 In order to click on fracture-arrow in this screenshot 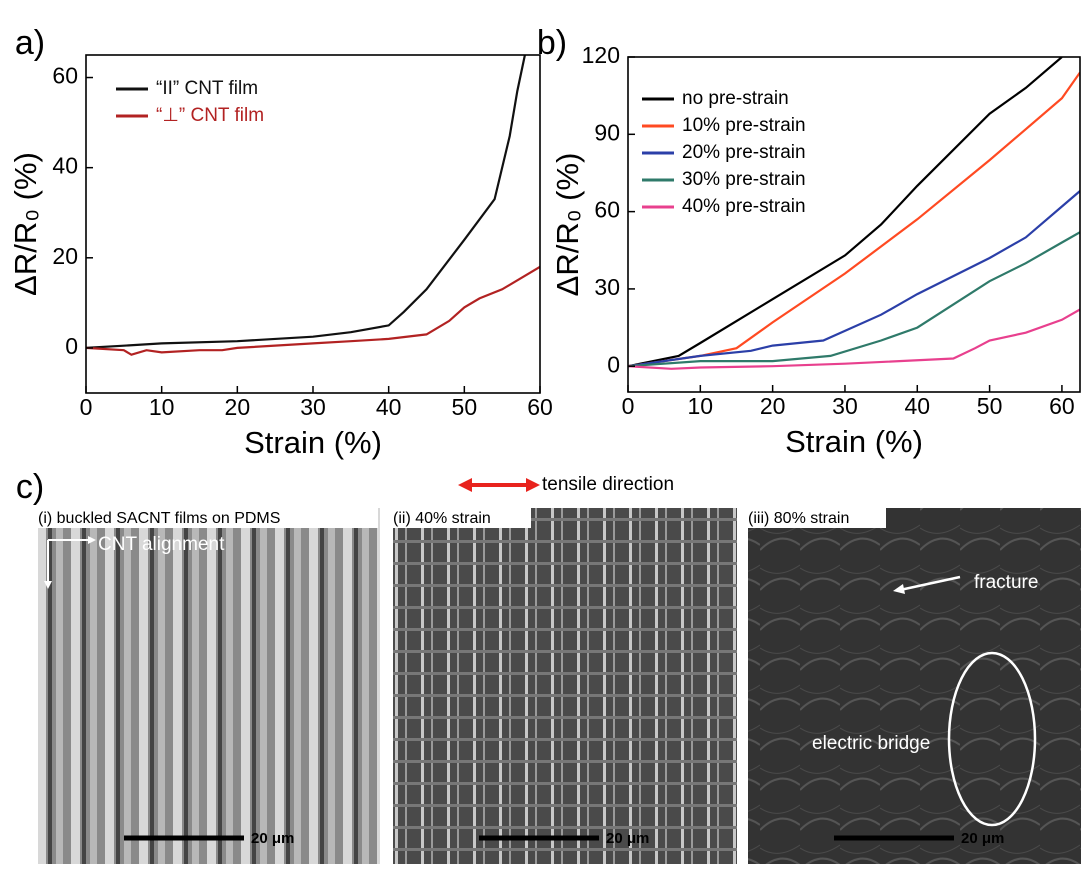, I will do `click(930, 583)`.